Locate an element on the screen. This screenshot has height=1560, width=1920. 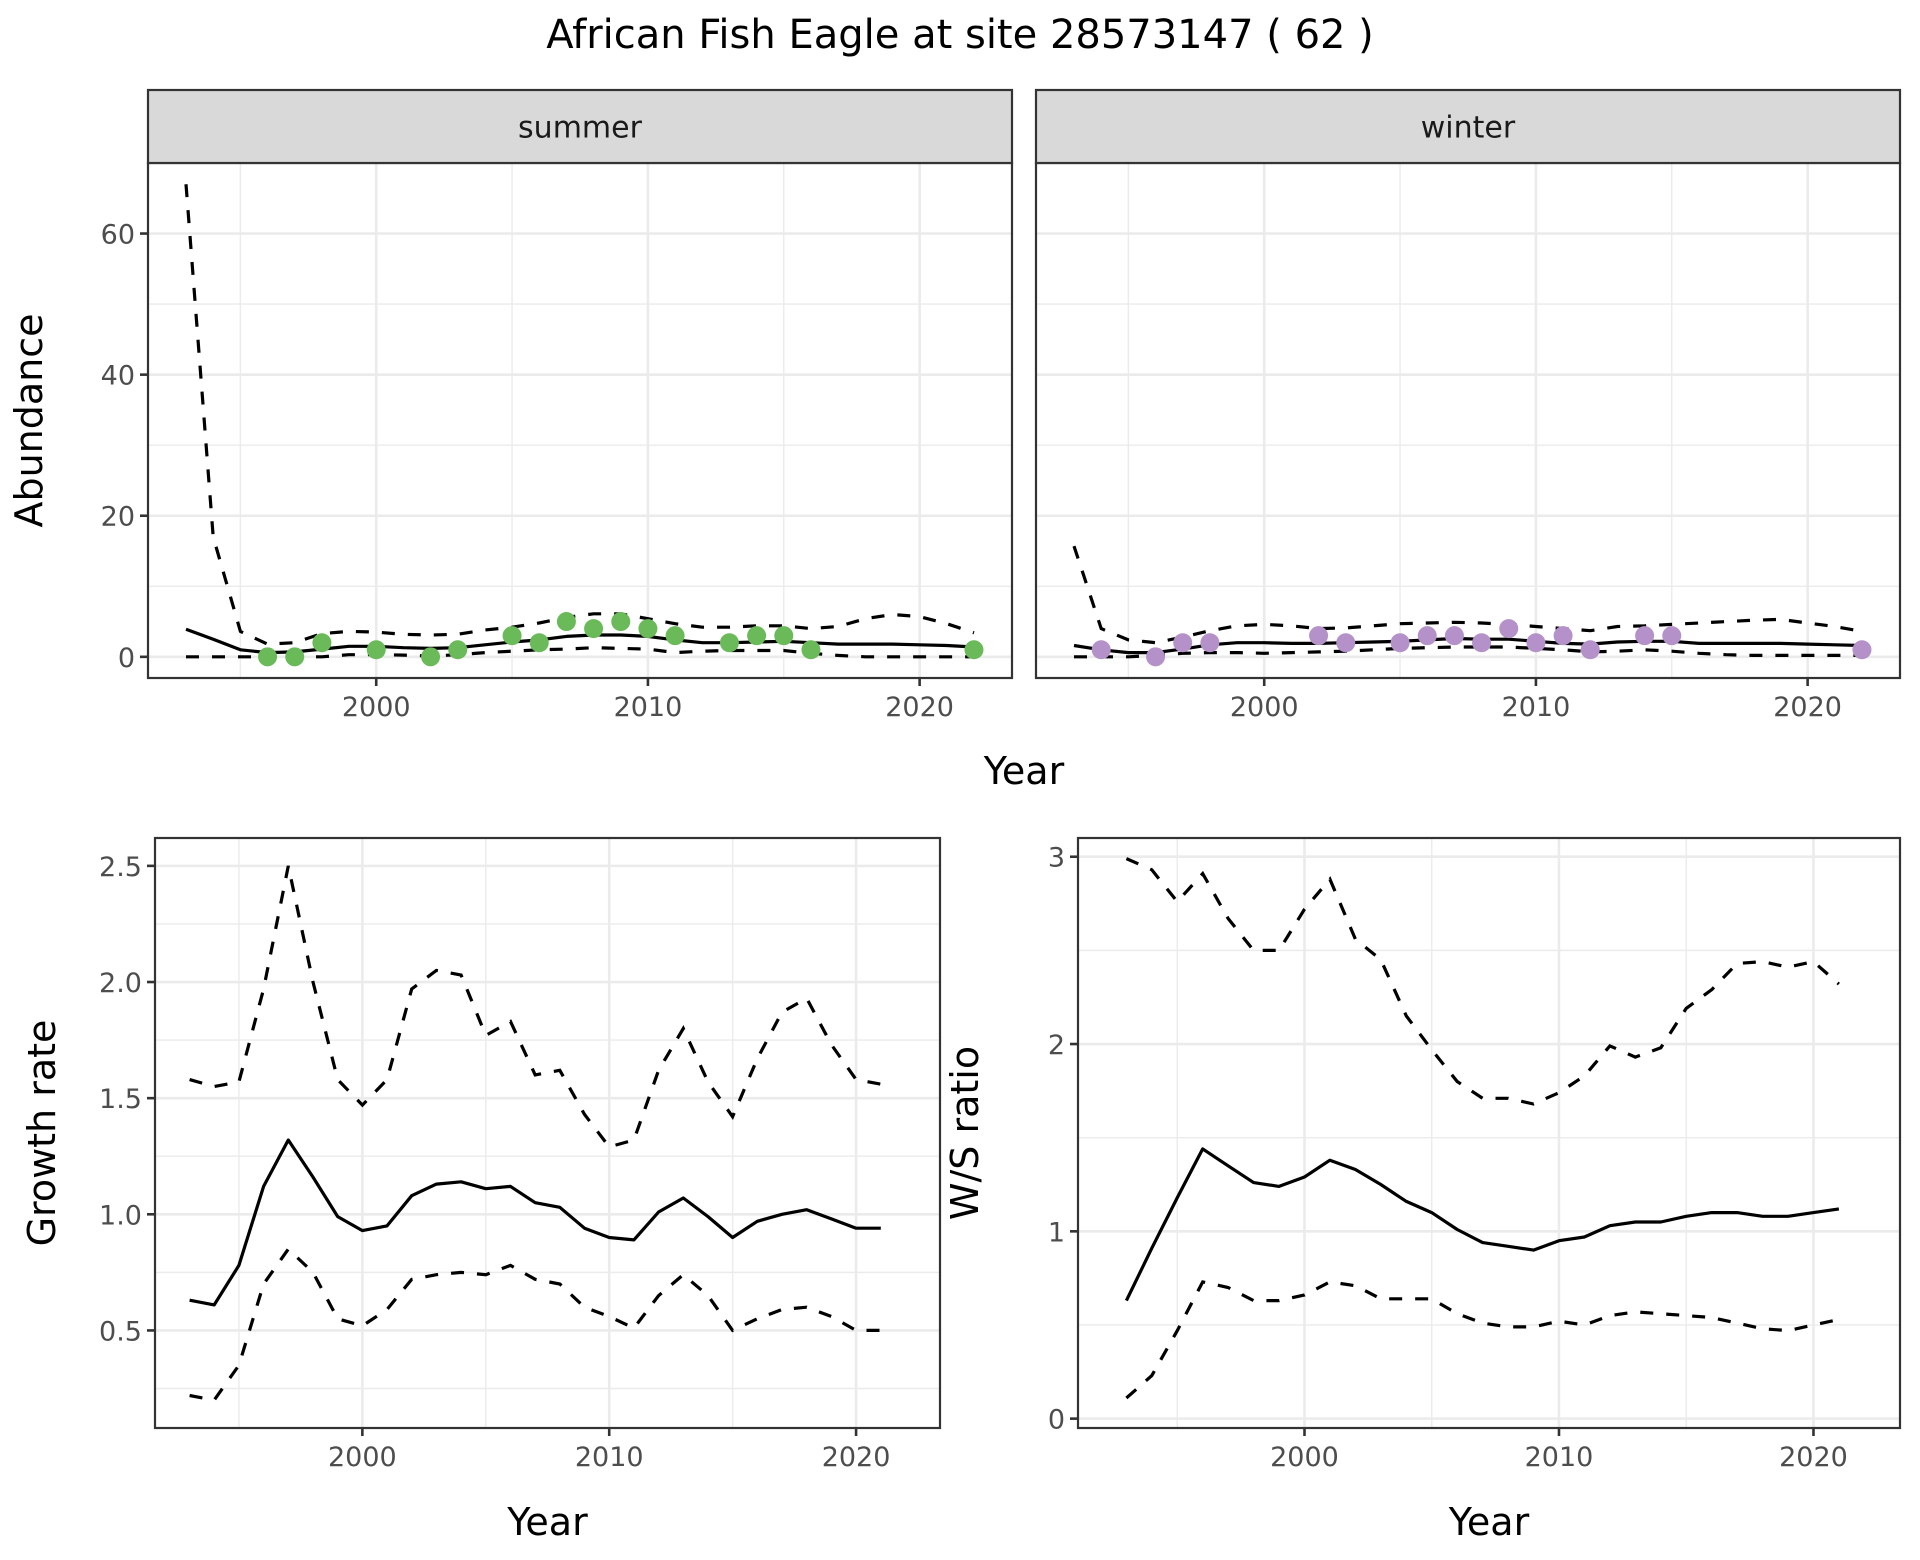
y-tick-label: 40 is located at coordinates (118, 376).